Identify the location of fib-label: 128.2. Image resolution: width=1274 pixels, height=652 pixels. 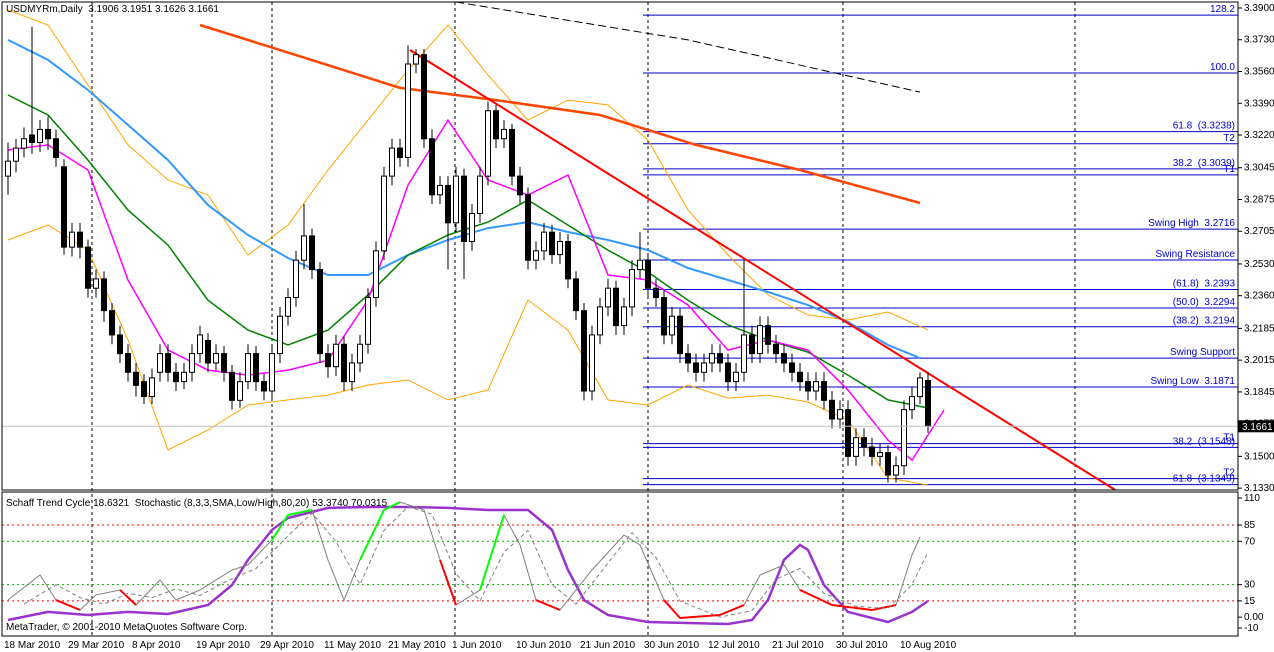
(1222, 9).